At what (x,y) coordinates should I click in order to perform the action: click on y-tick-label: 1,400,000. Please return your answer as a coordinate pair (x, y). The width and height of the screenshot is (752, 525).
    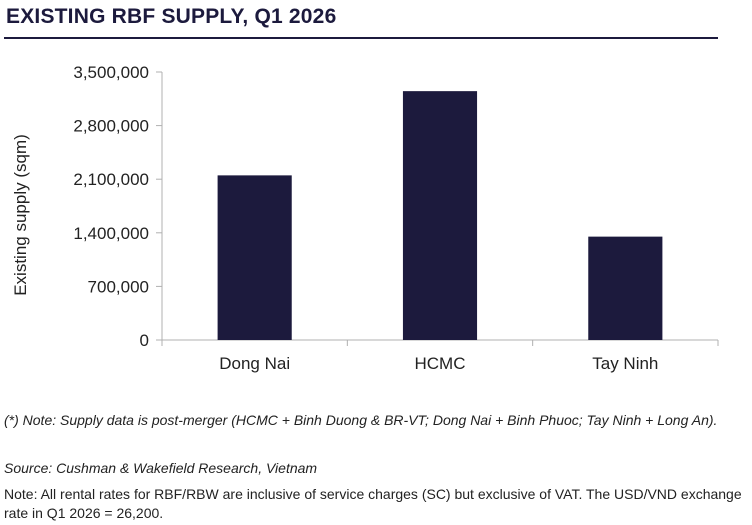
    Looking at the image, I should click on (111, 233).